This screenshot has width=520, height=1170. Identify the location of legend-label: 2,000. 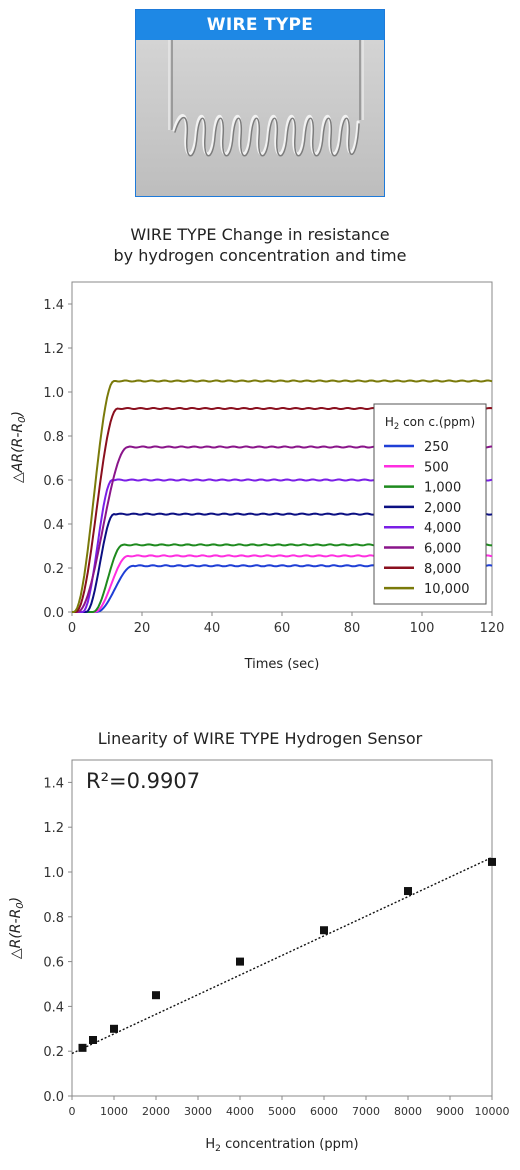
(442, 508).